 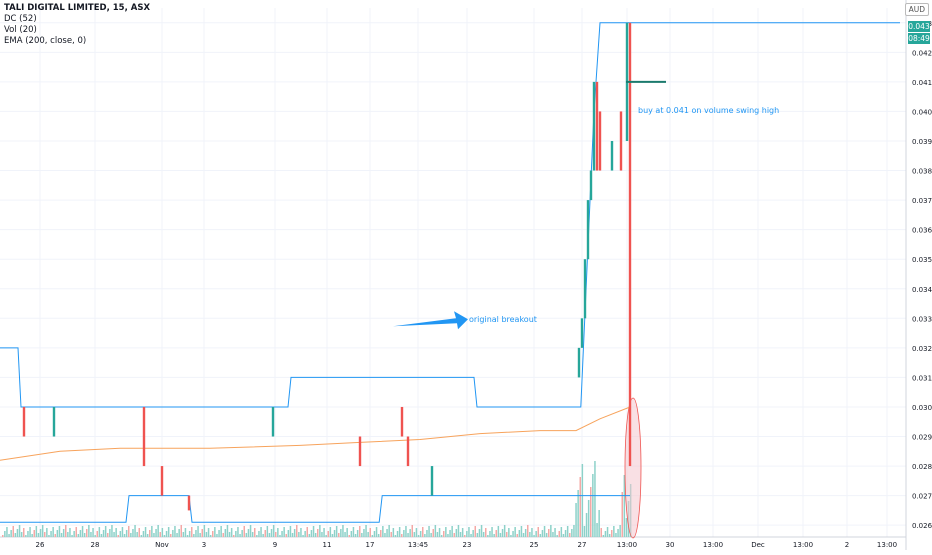 I want to click on x-tick-label: 26, so click(x=40, y=545).